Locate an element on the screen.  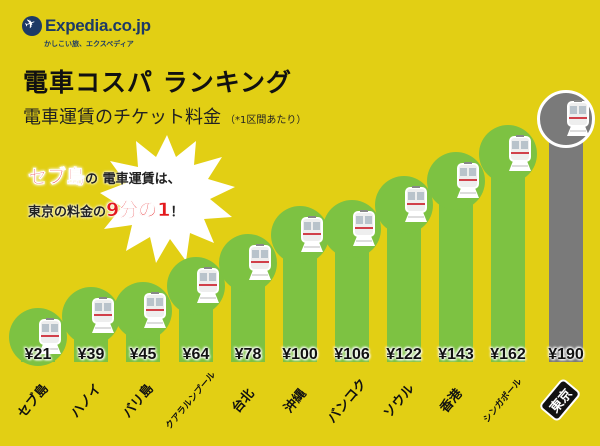
city-label: ソウル is located at coordinates (399, 401).